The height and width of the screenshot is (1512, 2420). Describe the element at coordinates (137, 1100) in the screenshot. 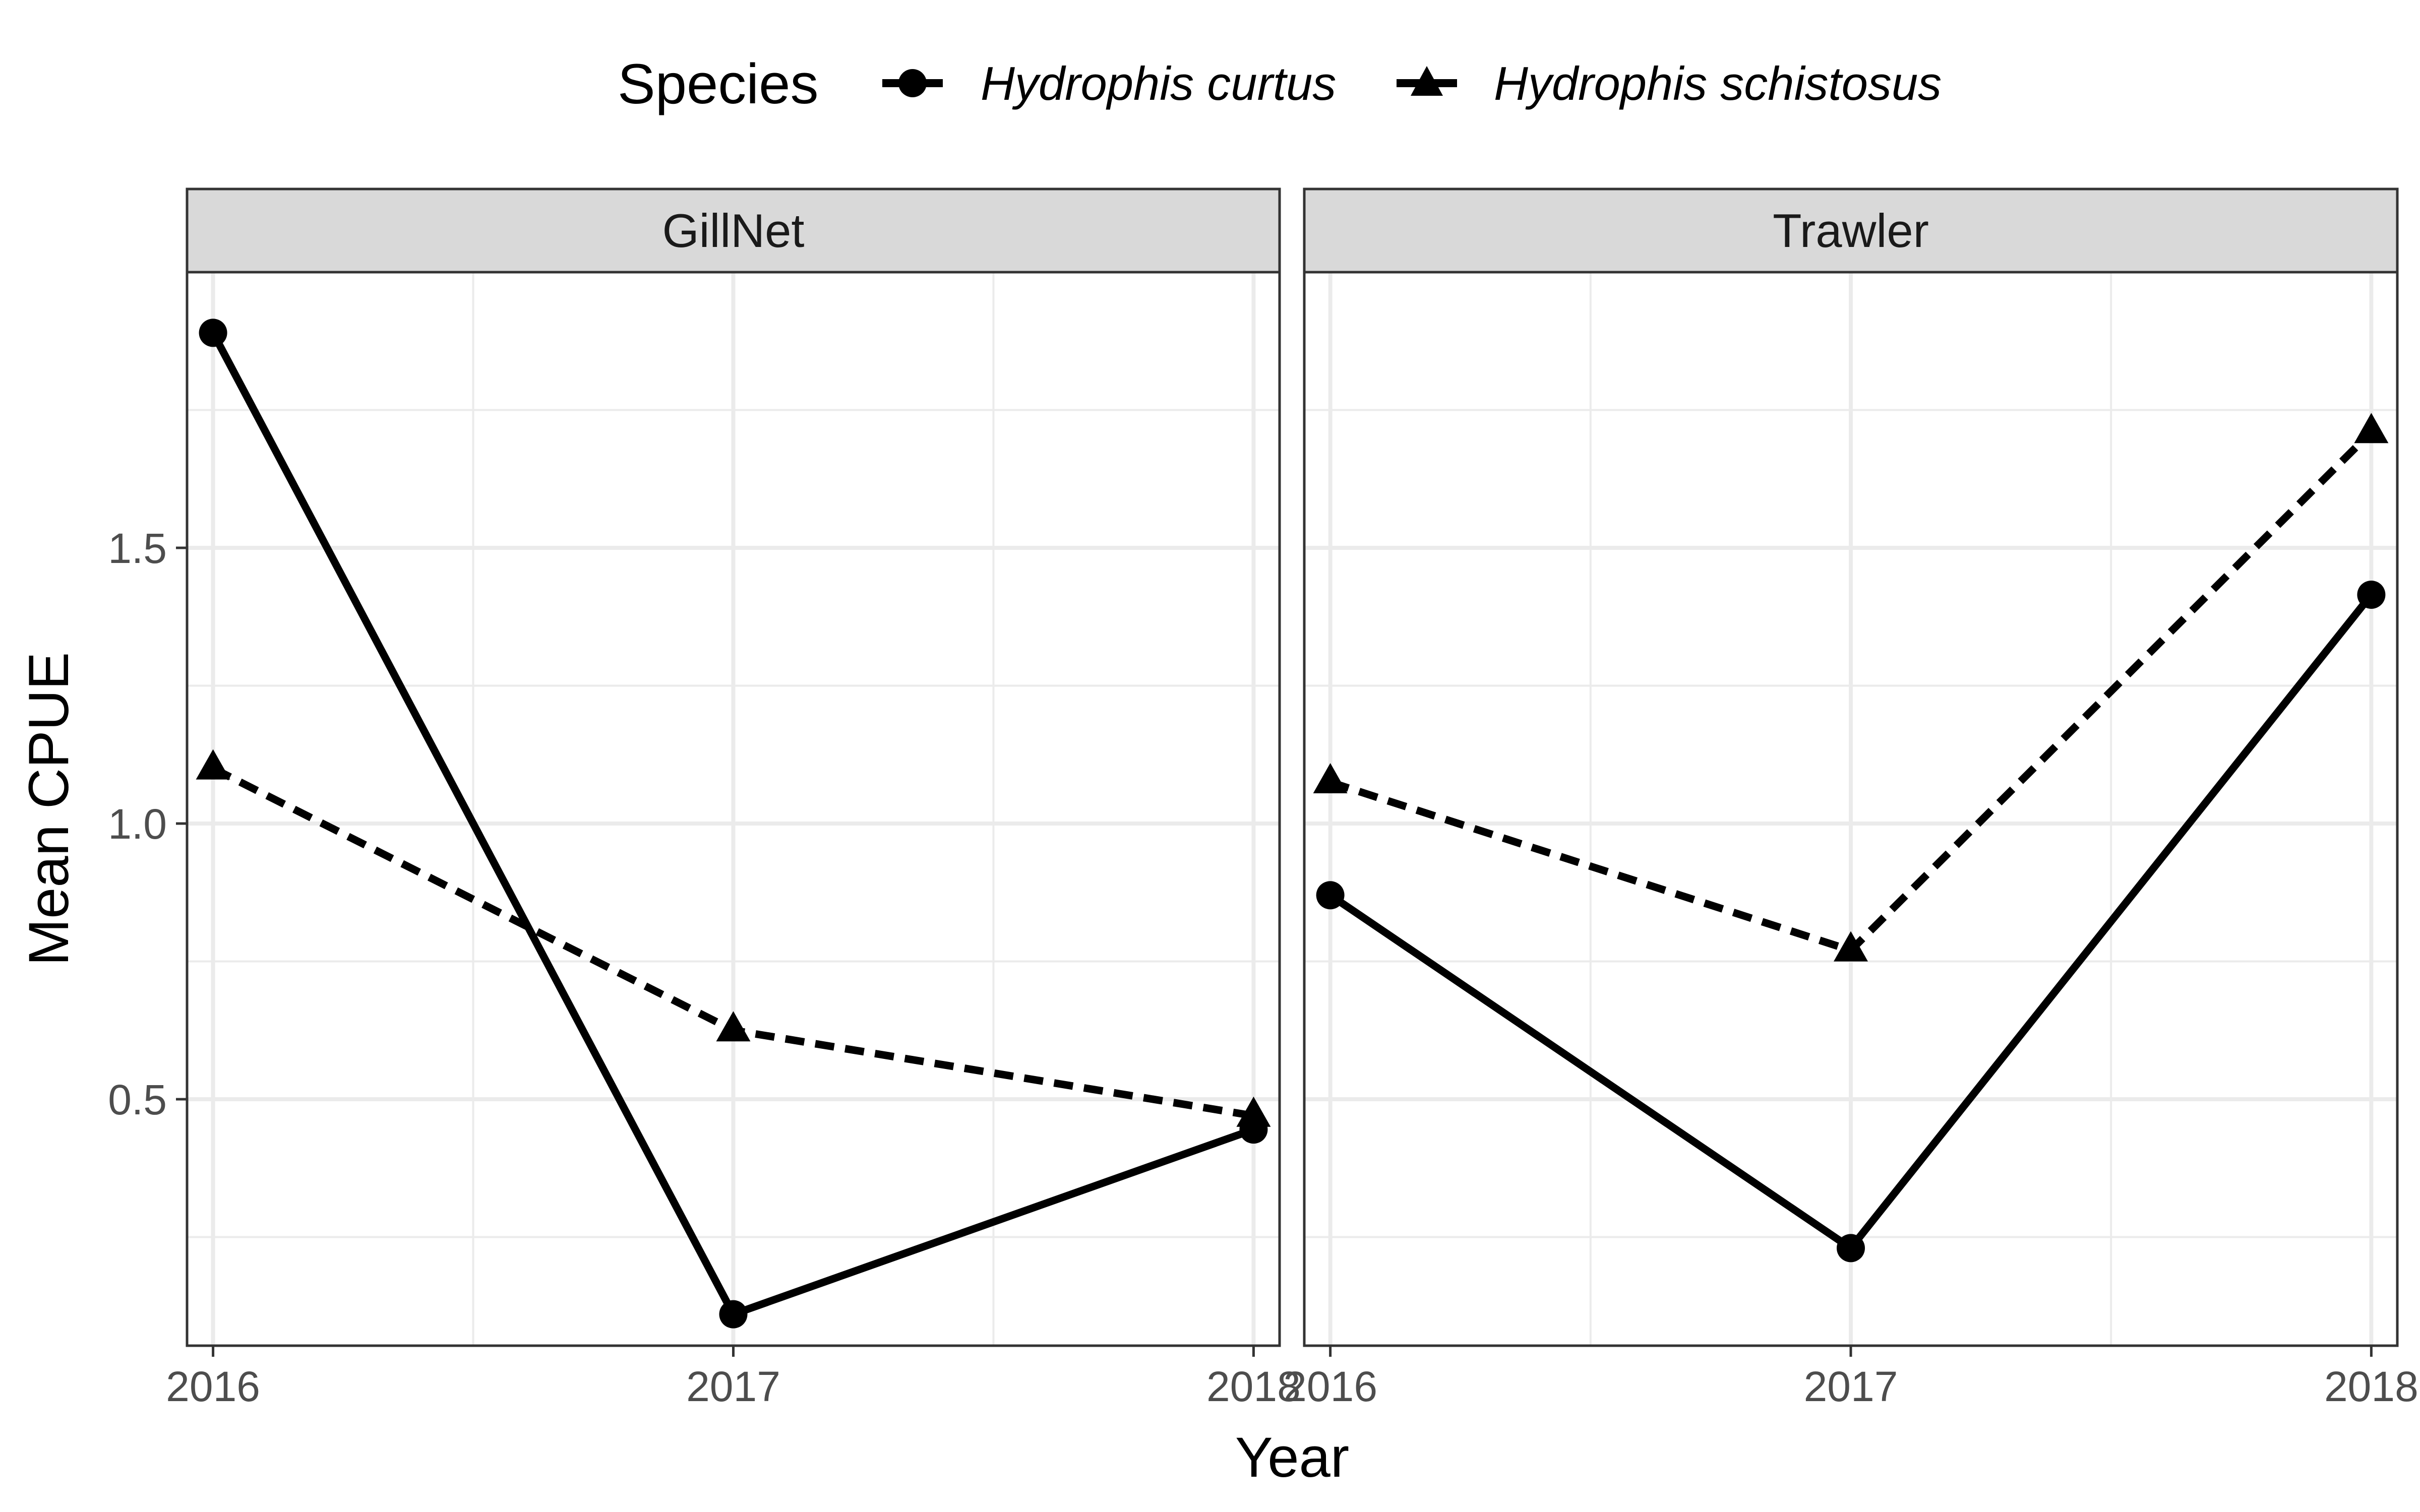

I see `y-tick-label: 0.5` at that location.